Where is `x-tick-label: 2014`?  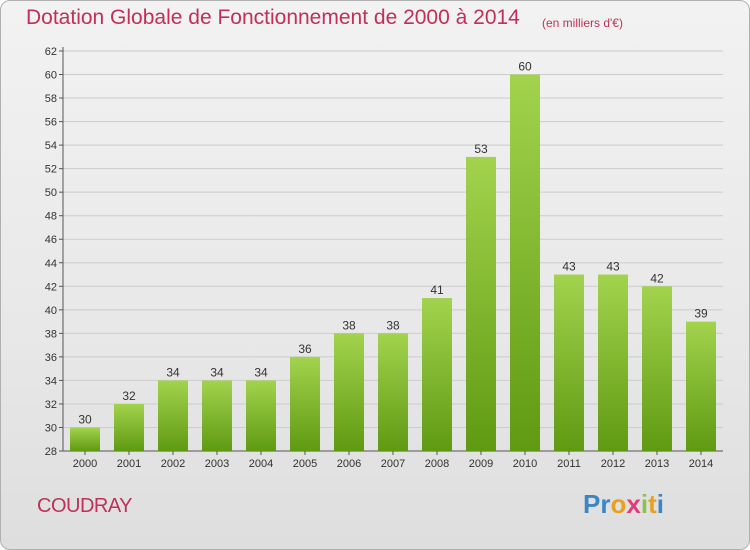
x-tick-label: 2014 is located at coordinates (701, 464).